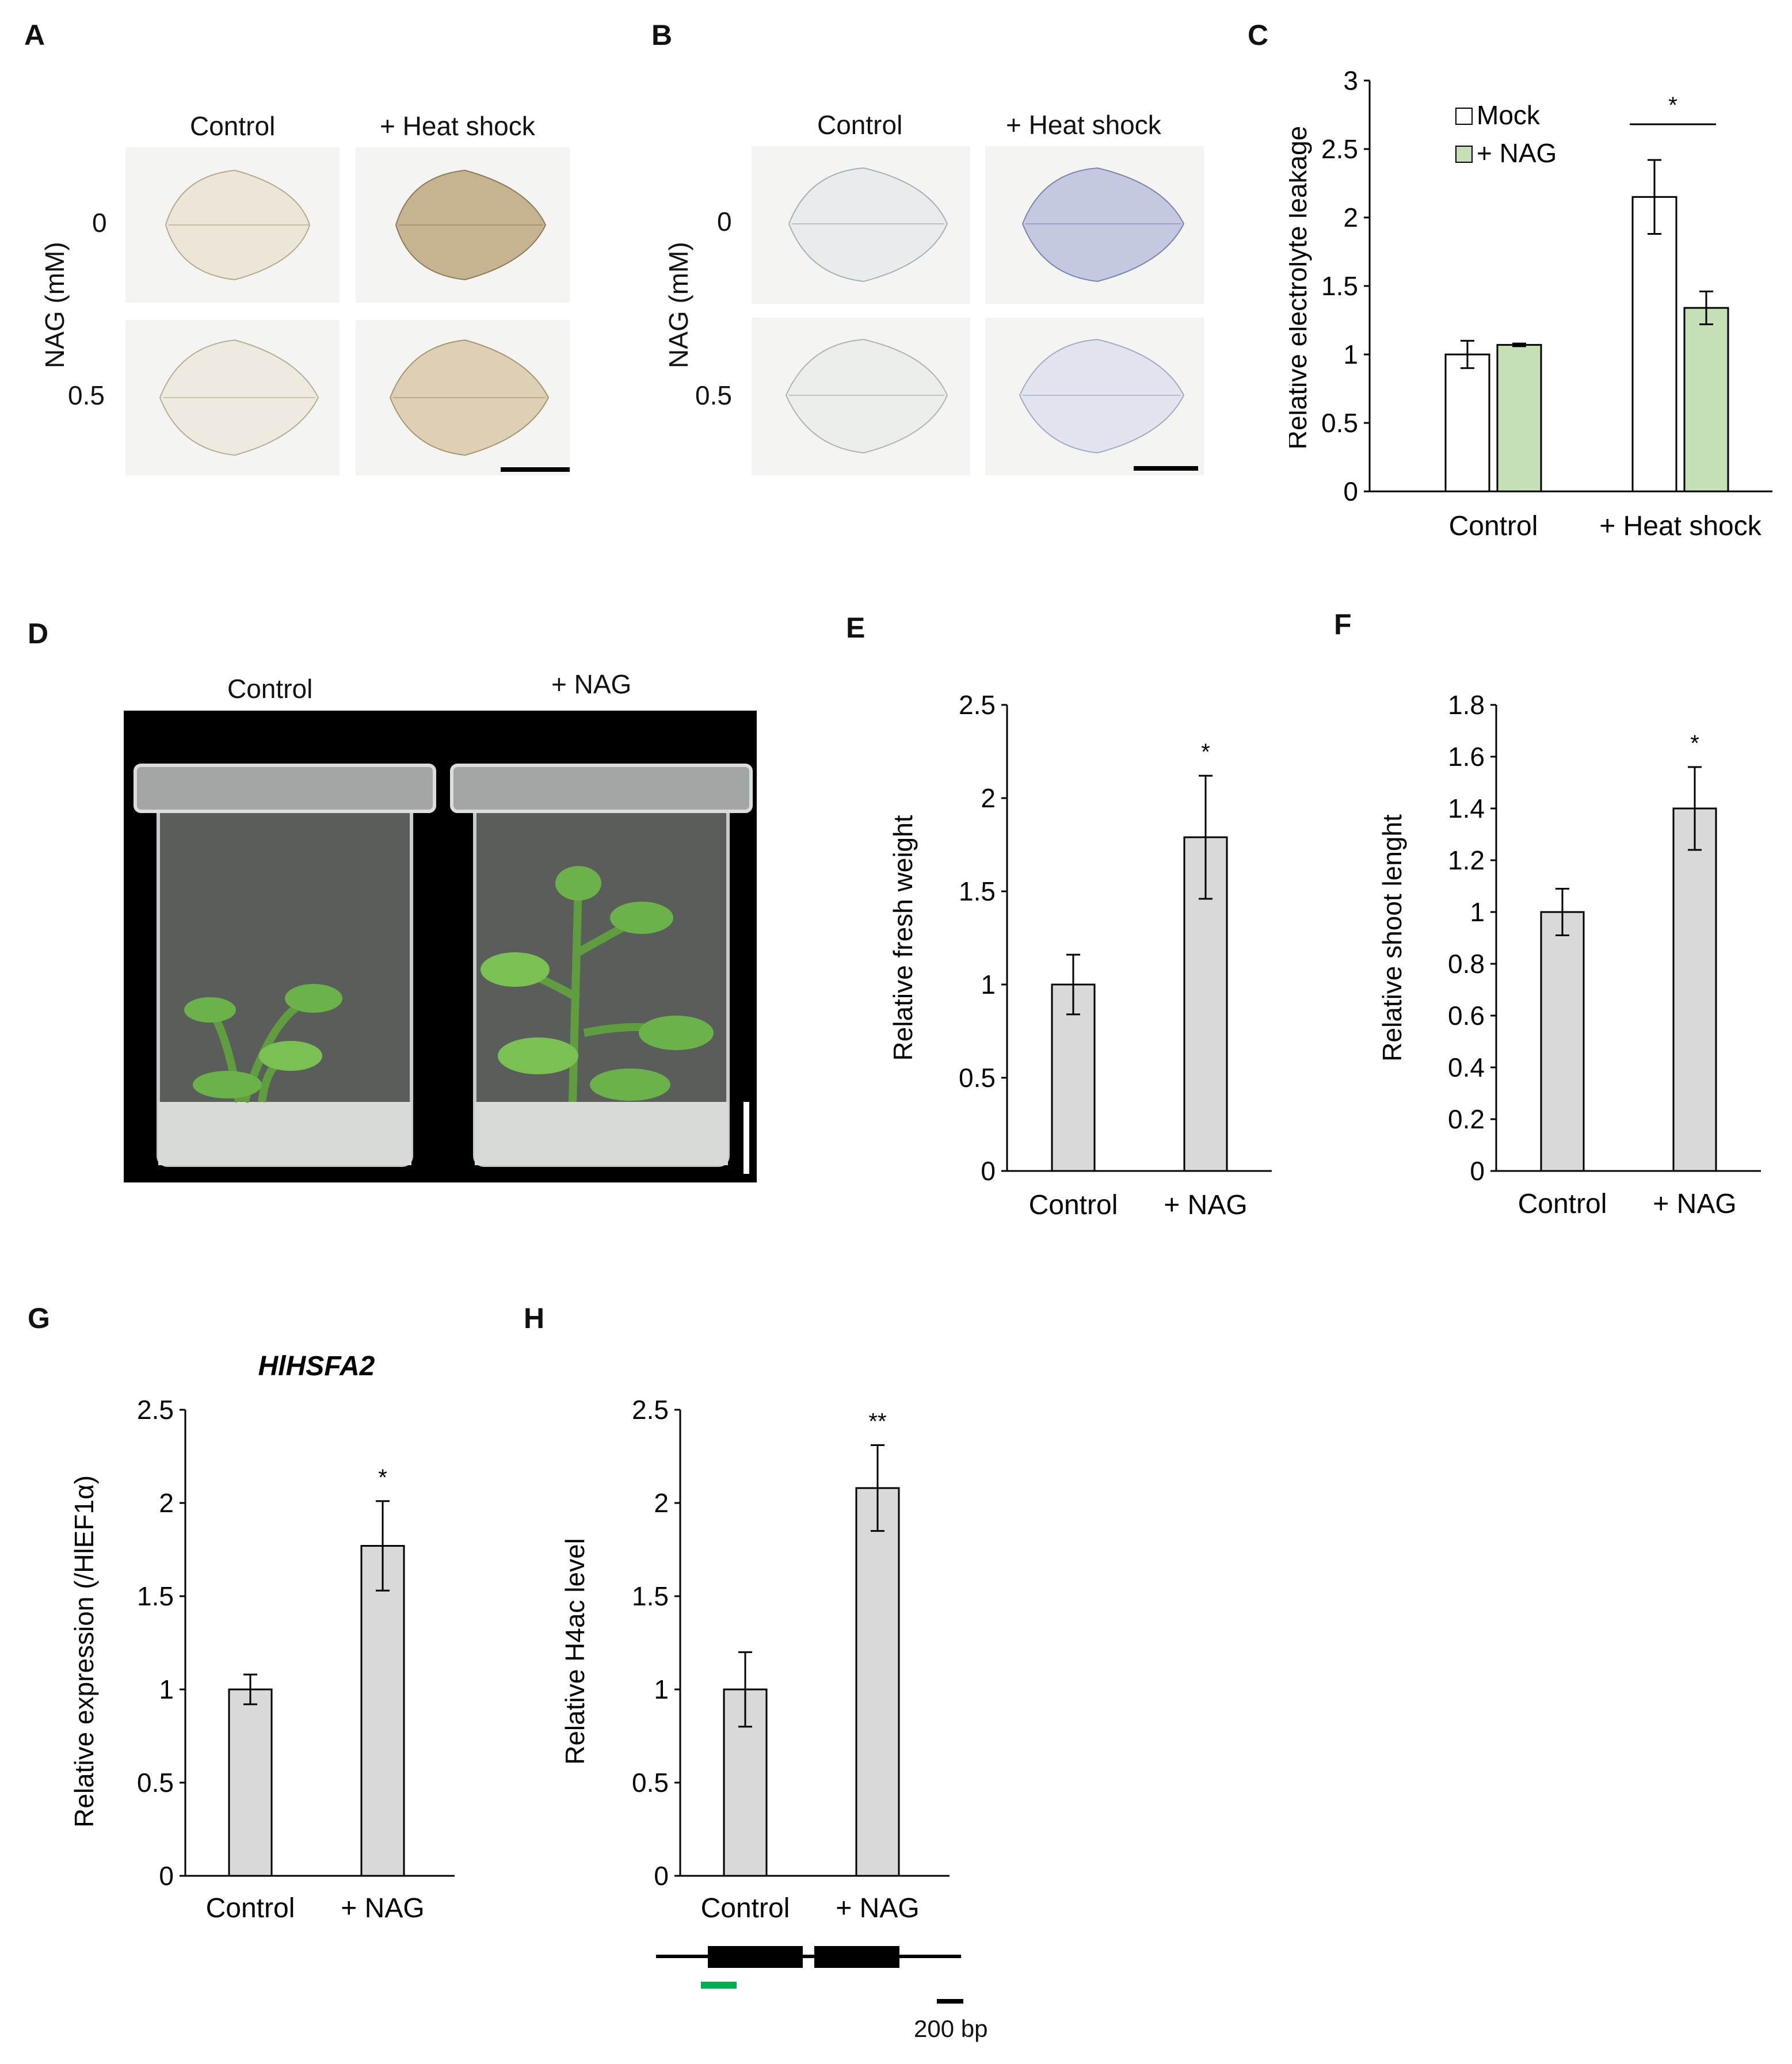  I want to click on e-nag-significance: *, so click(1205, 752).